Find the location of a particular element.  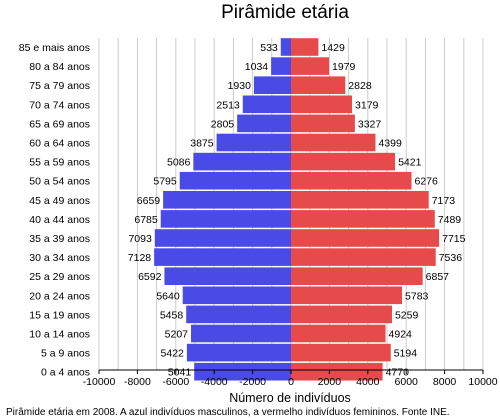

x-tick-label: 10000 is located at coordinates (482, 382).